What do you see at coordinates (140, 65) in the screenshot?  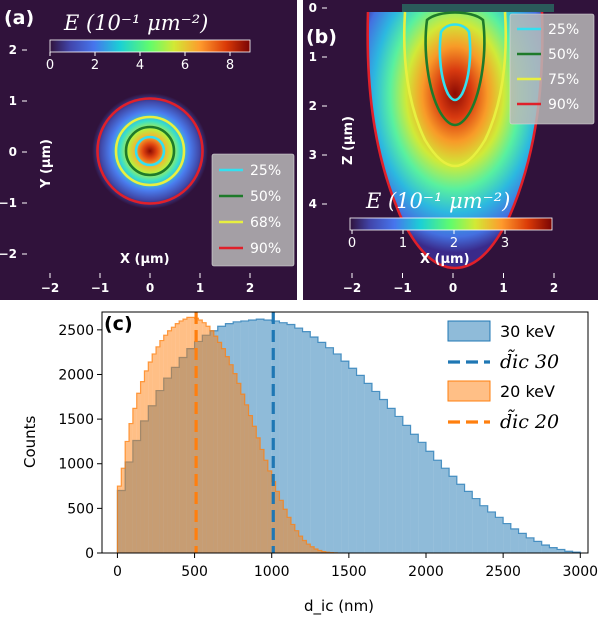 I see `colorbar-tick-label: 4` at bounding box center [140, 65].